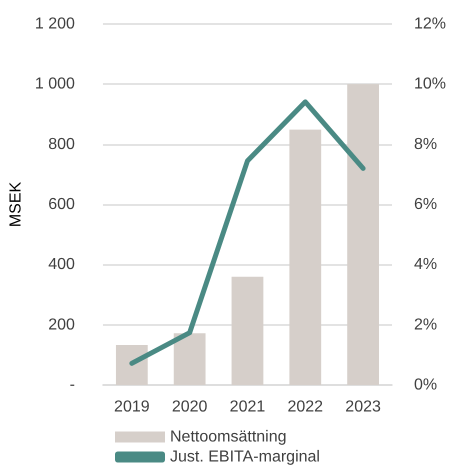  Describe the element at coordinates (363, 407) in the screenshot. I see `x-tick-label: 2023` at that location.